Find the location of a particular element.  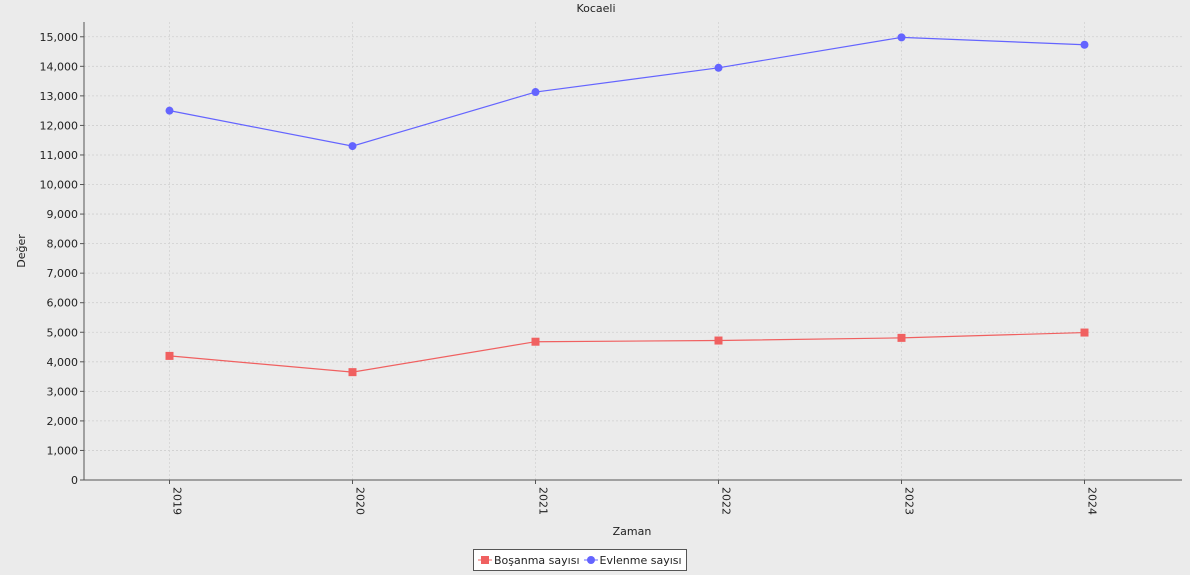

y-tick-label: 9,000 is located at coordinates (63, 214).